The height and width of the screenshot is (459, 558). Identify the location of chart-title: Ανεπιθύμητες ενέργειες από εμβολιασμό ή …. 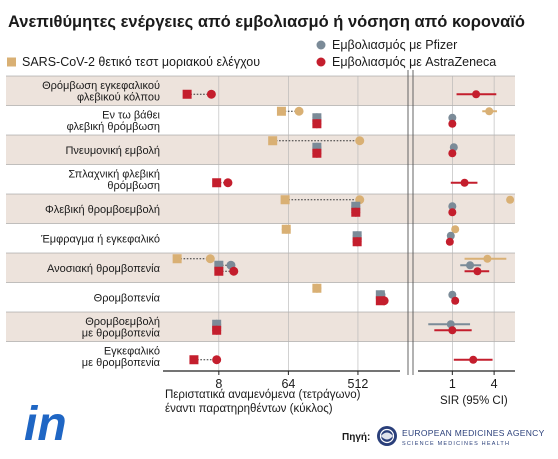
(266, 22).